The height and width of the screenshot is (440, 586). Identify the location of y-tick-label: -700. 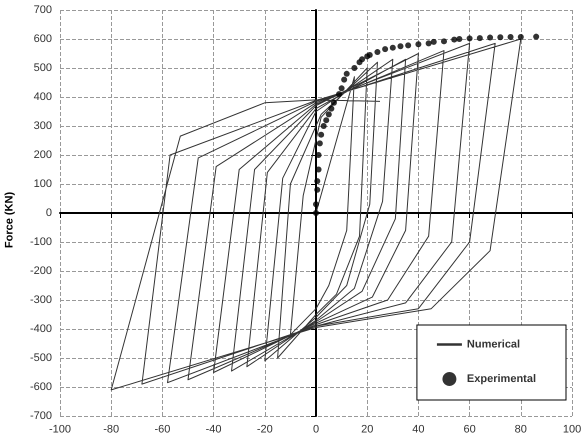
(41, 416).